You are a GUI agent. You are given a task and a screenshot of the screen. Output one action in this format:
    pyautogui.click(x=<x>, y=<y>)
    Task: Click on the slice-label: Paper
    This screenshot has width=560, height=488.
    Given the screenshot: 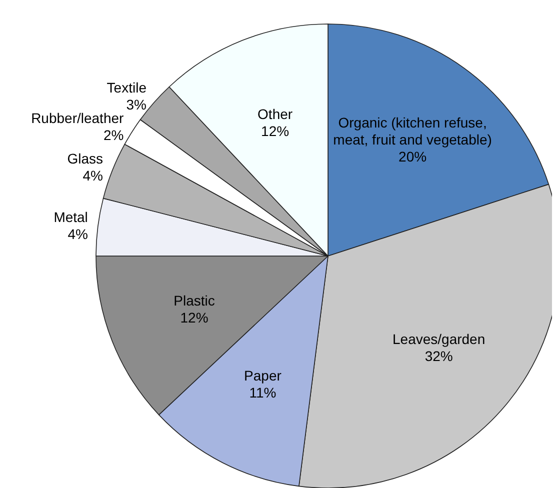 What is the action you would take?
    pyautogui.click(x=263, y=376)
    